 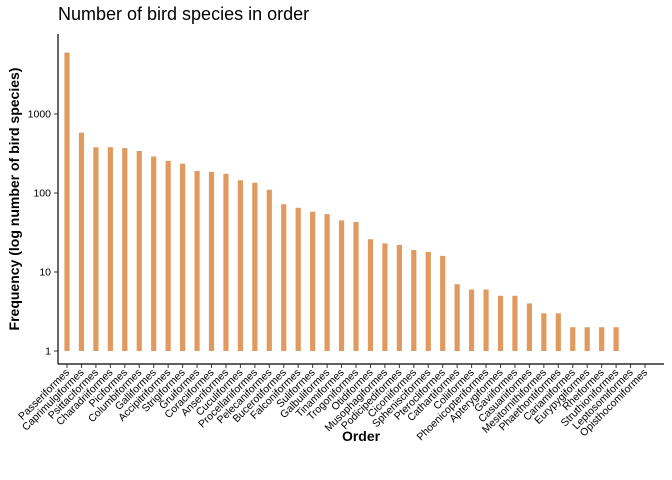 I want to click on bar-cathartiformes, so click(x=457, y=317).